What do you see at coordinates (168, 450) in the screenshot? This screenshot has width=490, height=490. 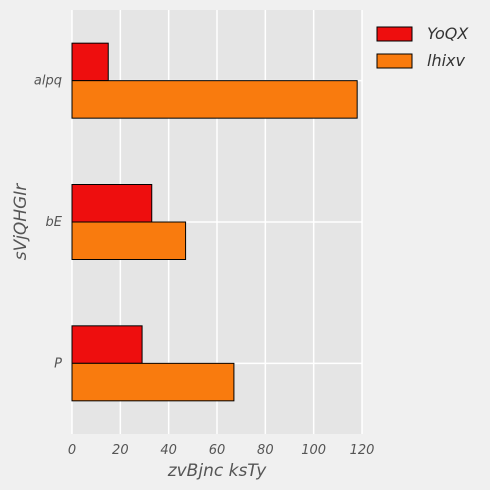 I see `x-tick-label-40: 40` at bounding box center [168, 450].